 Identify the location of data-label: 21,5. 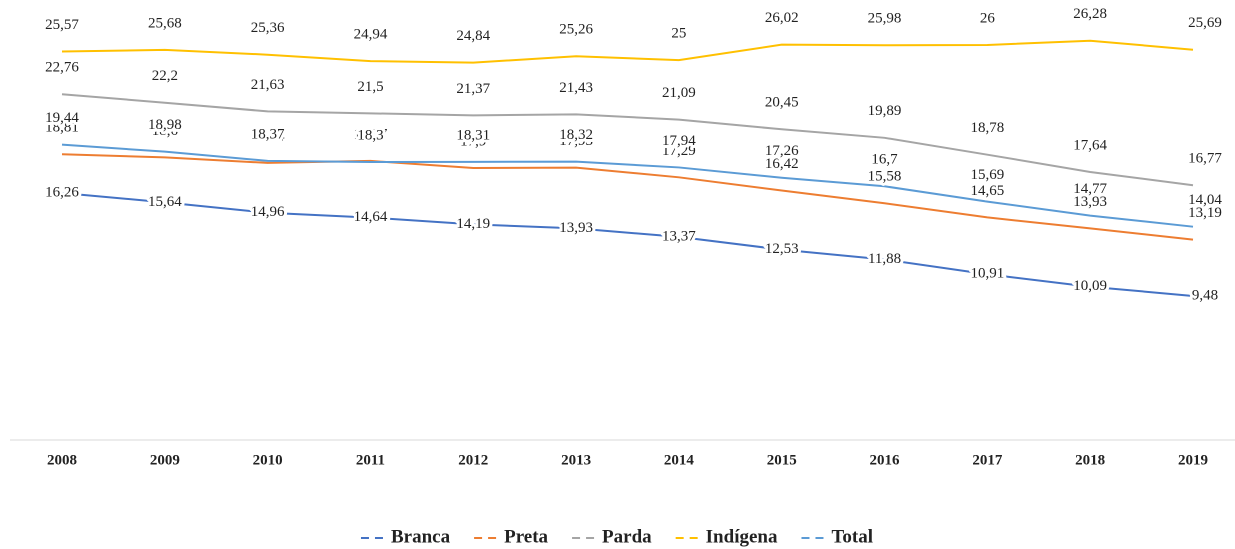
(370, 87).